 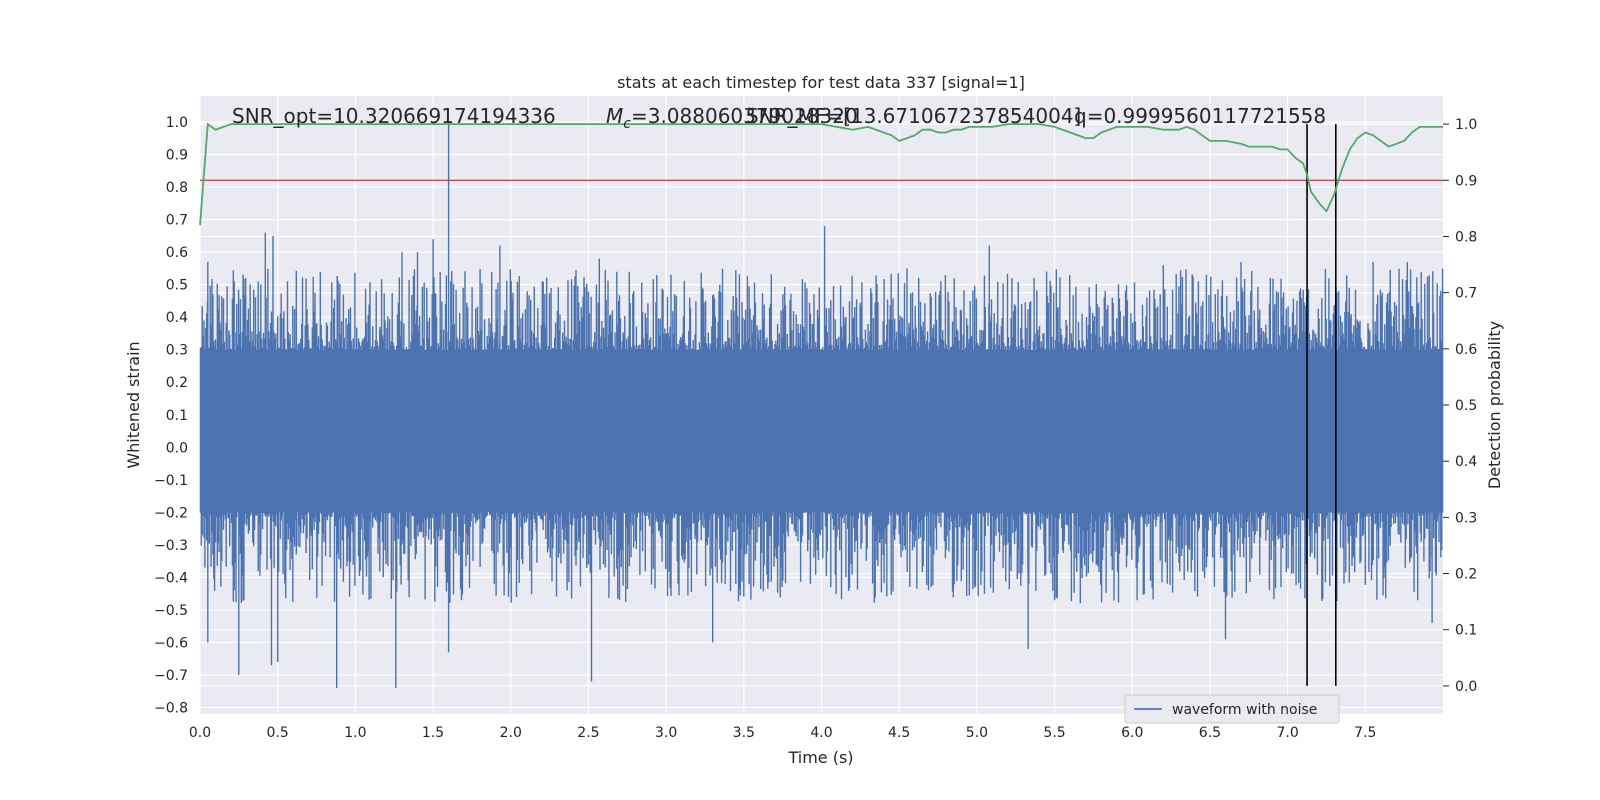 I want to click on x-tick-label: 4.0, so click(x=821, y=733).